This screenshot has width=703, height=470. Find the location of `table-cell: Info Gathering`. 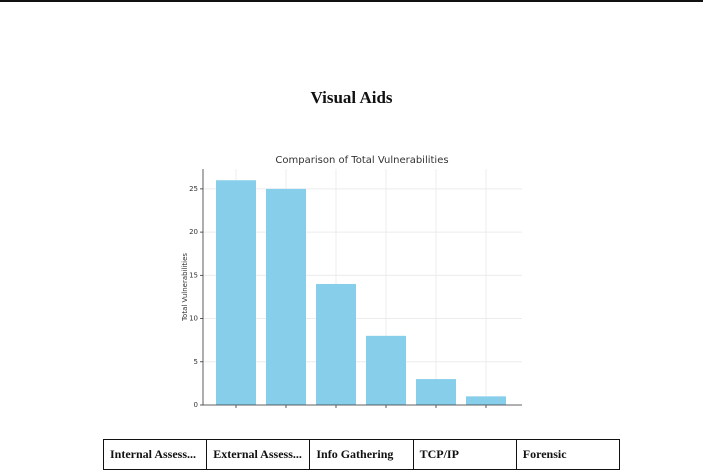

table-cell: Info Gathering is located at coordinates (361, 454).